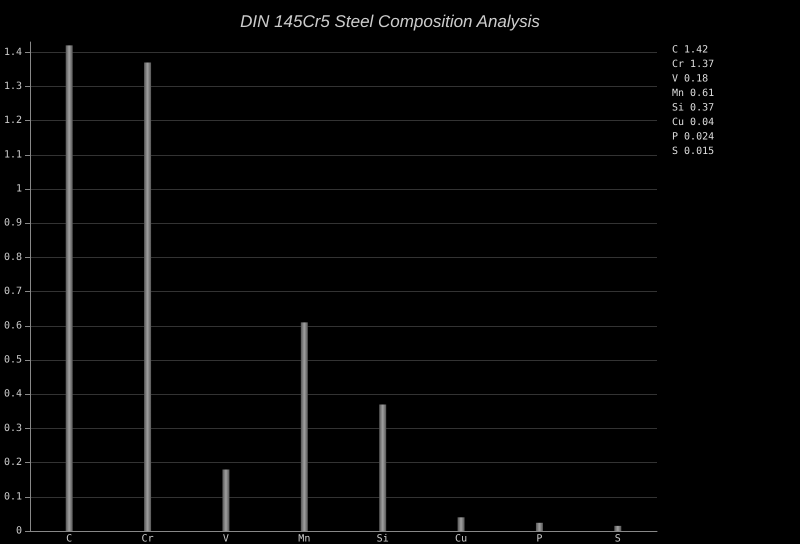 The width and height of the screenshot is (800, 544). Describe the element at coordinates (693, 122) in the screenshot. I see `text: Cu 0.04` at that location.